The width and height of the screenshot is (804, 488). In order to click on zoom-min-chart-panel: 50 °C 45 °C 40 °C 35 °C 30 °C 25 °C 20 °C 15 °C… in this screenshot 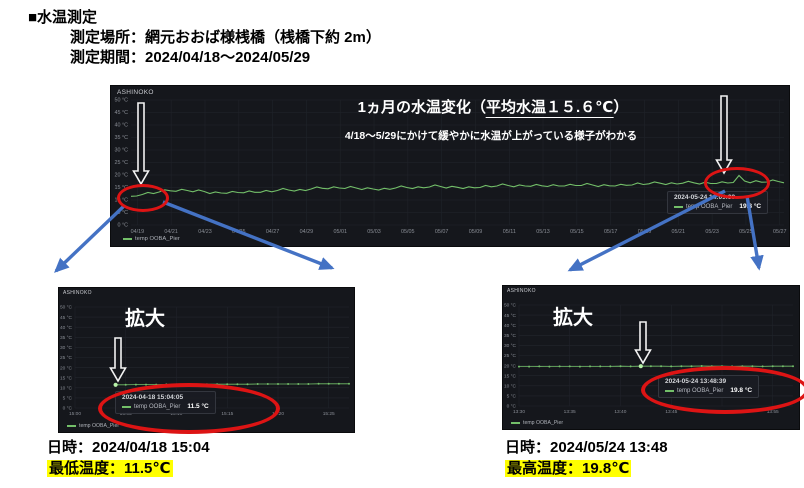, I will do `click(206, 360)`.